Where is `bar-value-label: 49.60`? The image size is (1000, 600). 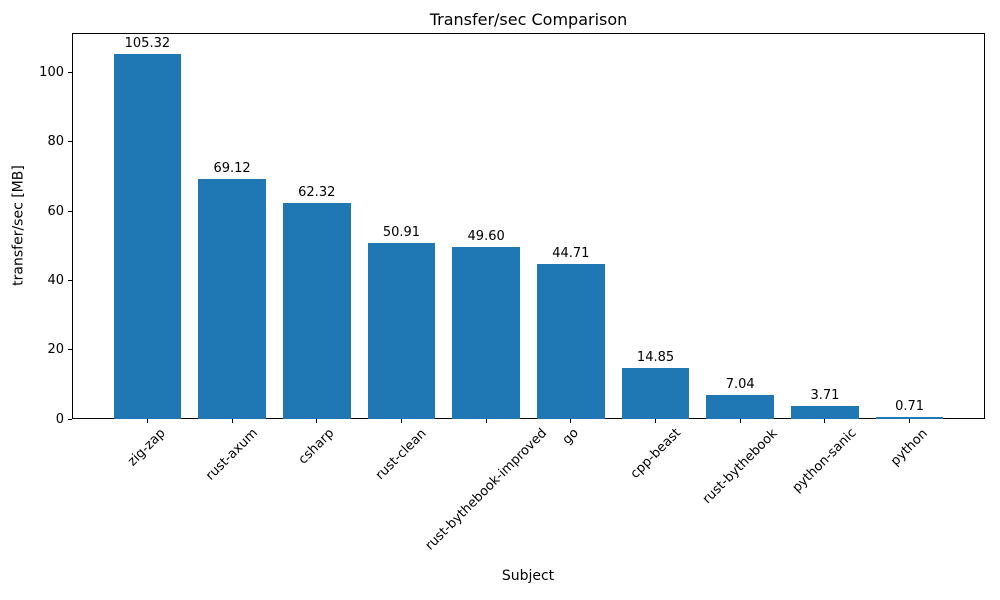 bar-value-label: 49.60 is located at coordinates (486, 237).